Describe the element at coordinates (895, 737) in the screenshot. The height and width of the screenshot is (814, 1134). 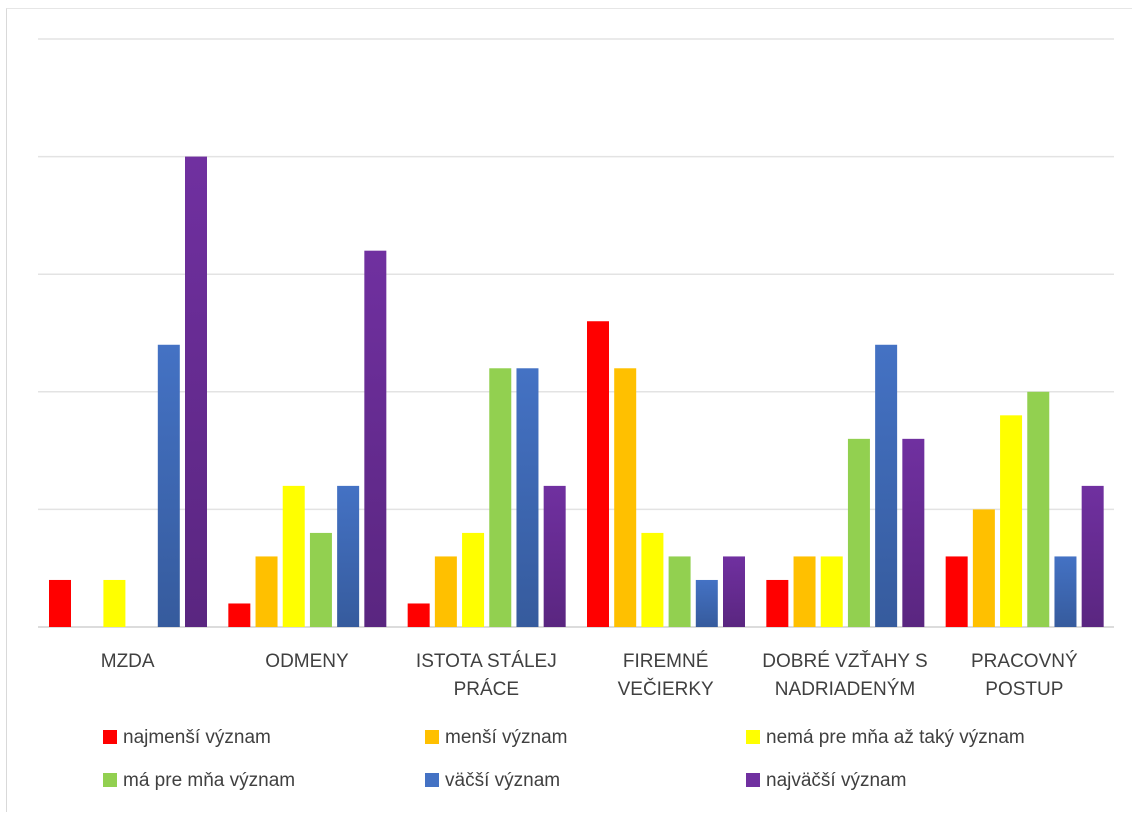
I see `legend-label: nemá pre mňa až taký význam` at that location.